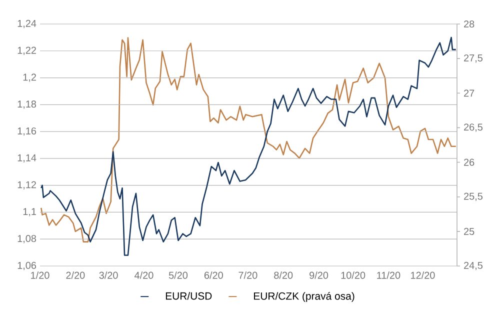  What do you see at coordinates (283, 275) in the screenshot?
I see `x-tick-label: 8/20` at bounding box center [283, 275].